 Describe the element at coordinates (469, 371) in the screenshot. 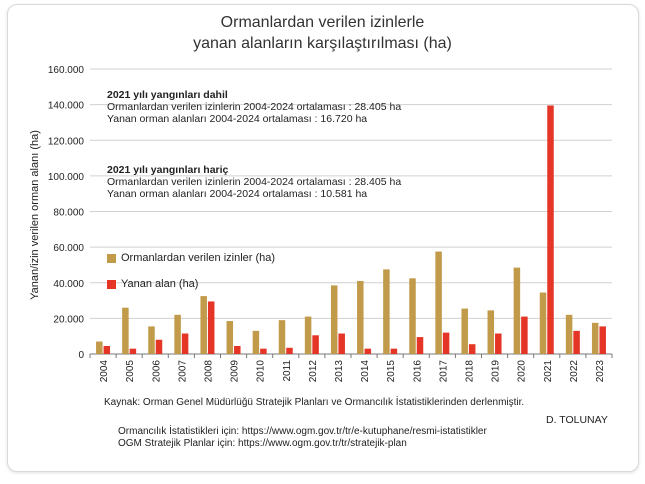

I see `x-tick-label: 2018` at that location.